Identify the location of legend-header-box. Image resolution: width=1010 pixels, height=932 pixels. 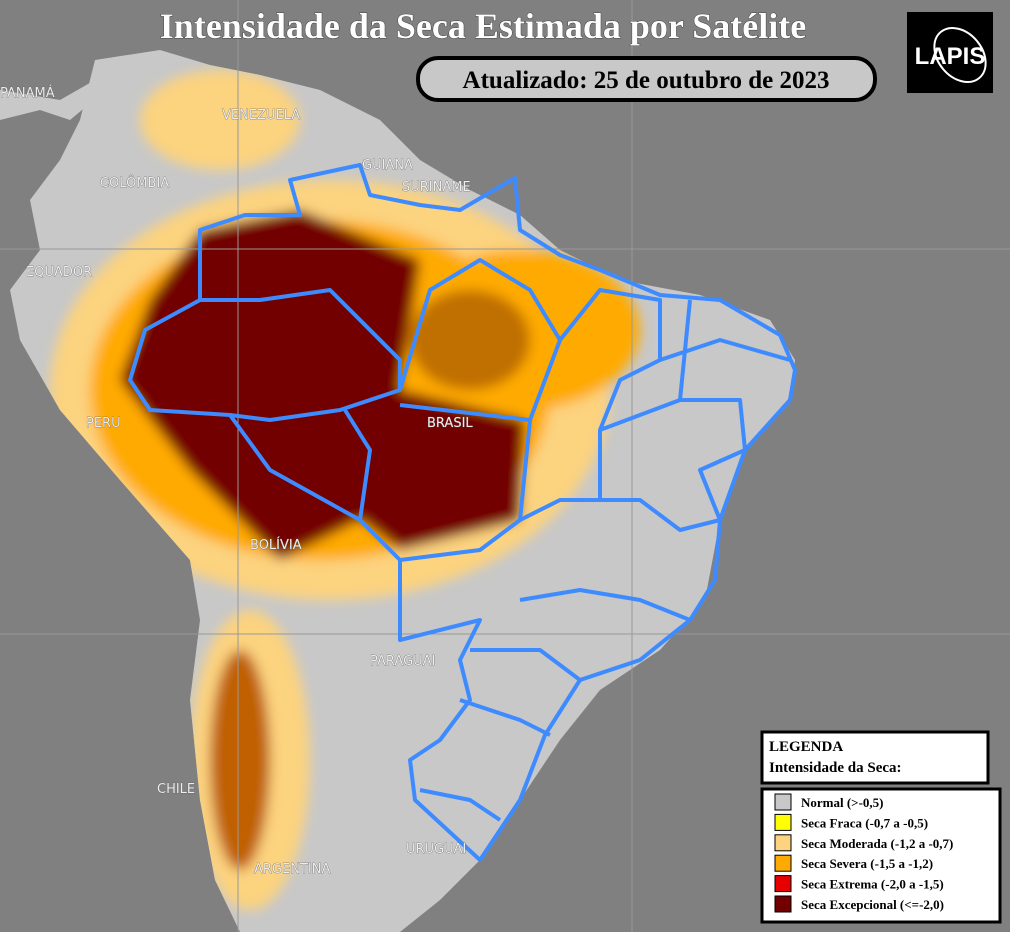
(875, 757).